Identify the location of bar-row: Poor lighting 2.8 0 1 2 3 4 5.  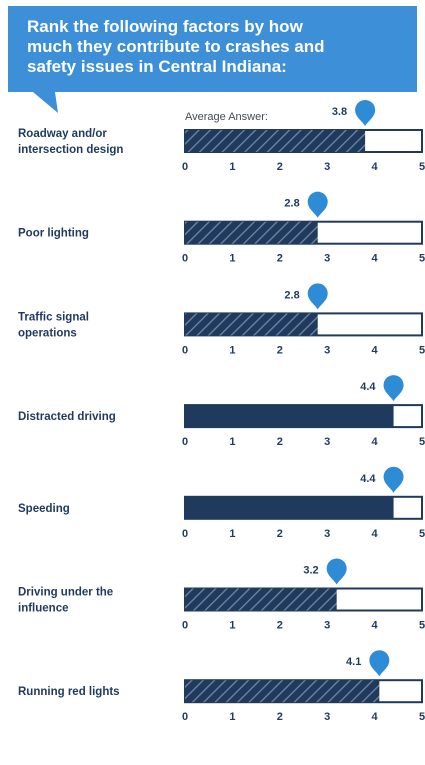
(221, 228).